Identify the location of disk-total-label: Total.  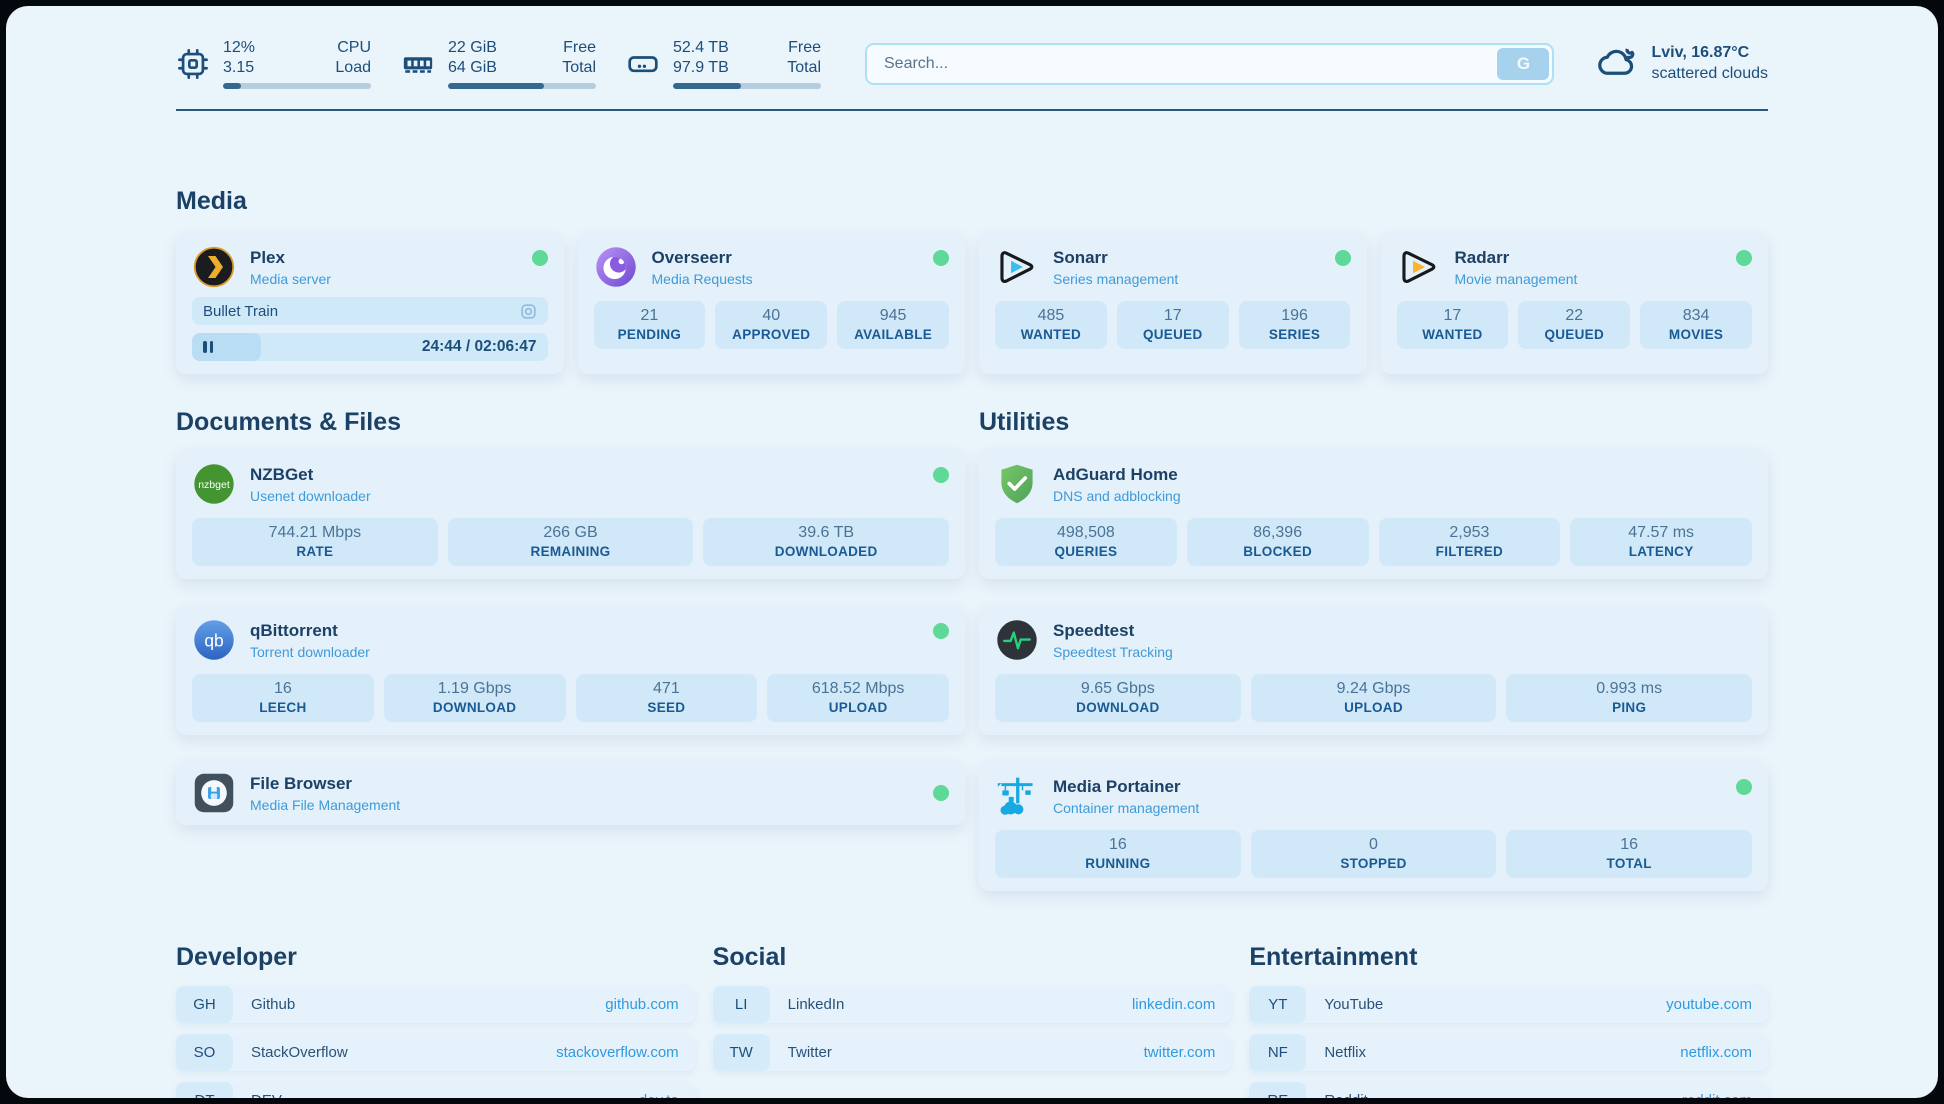
(804, 67).